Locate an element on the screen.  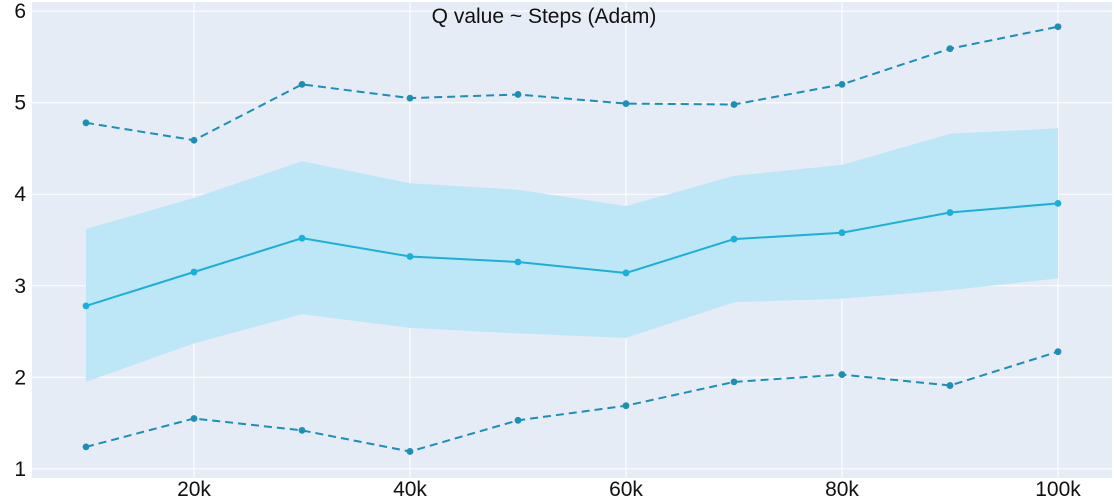
y-tick-label: 2 is located at coordinates (20, 377).